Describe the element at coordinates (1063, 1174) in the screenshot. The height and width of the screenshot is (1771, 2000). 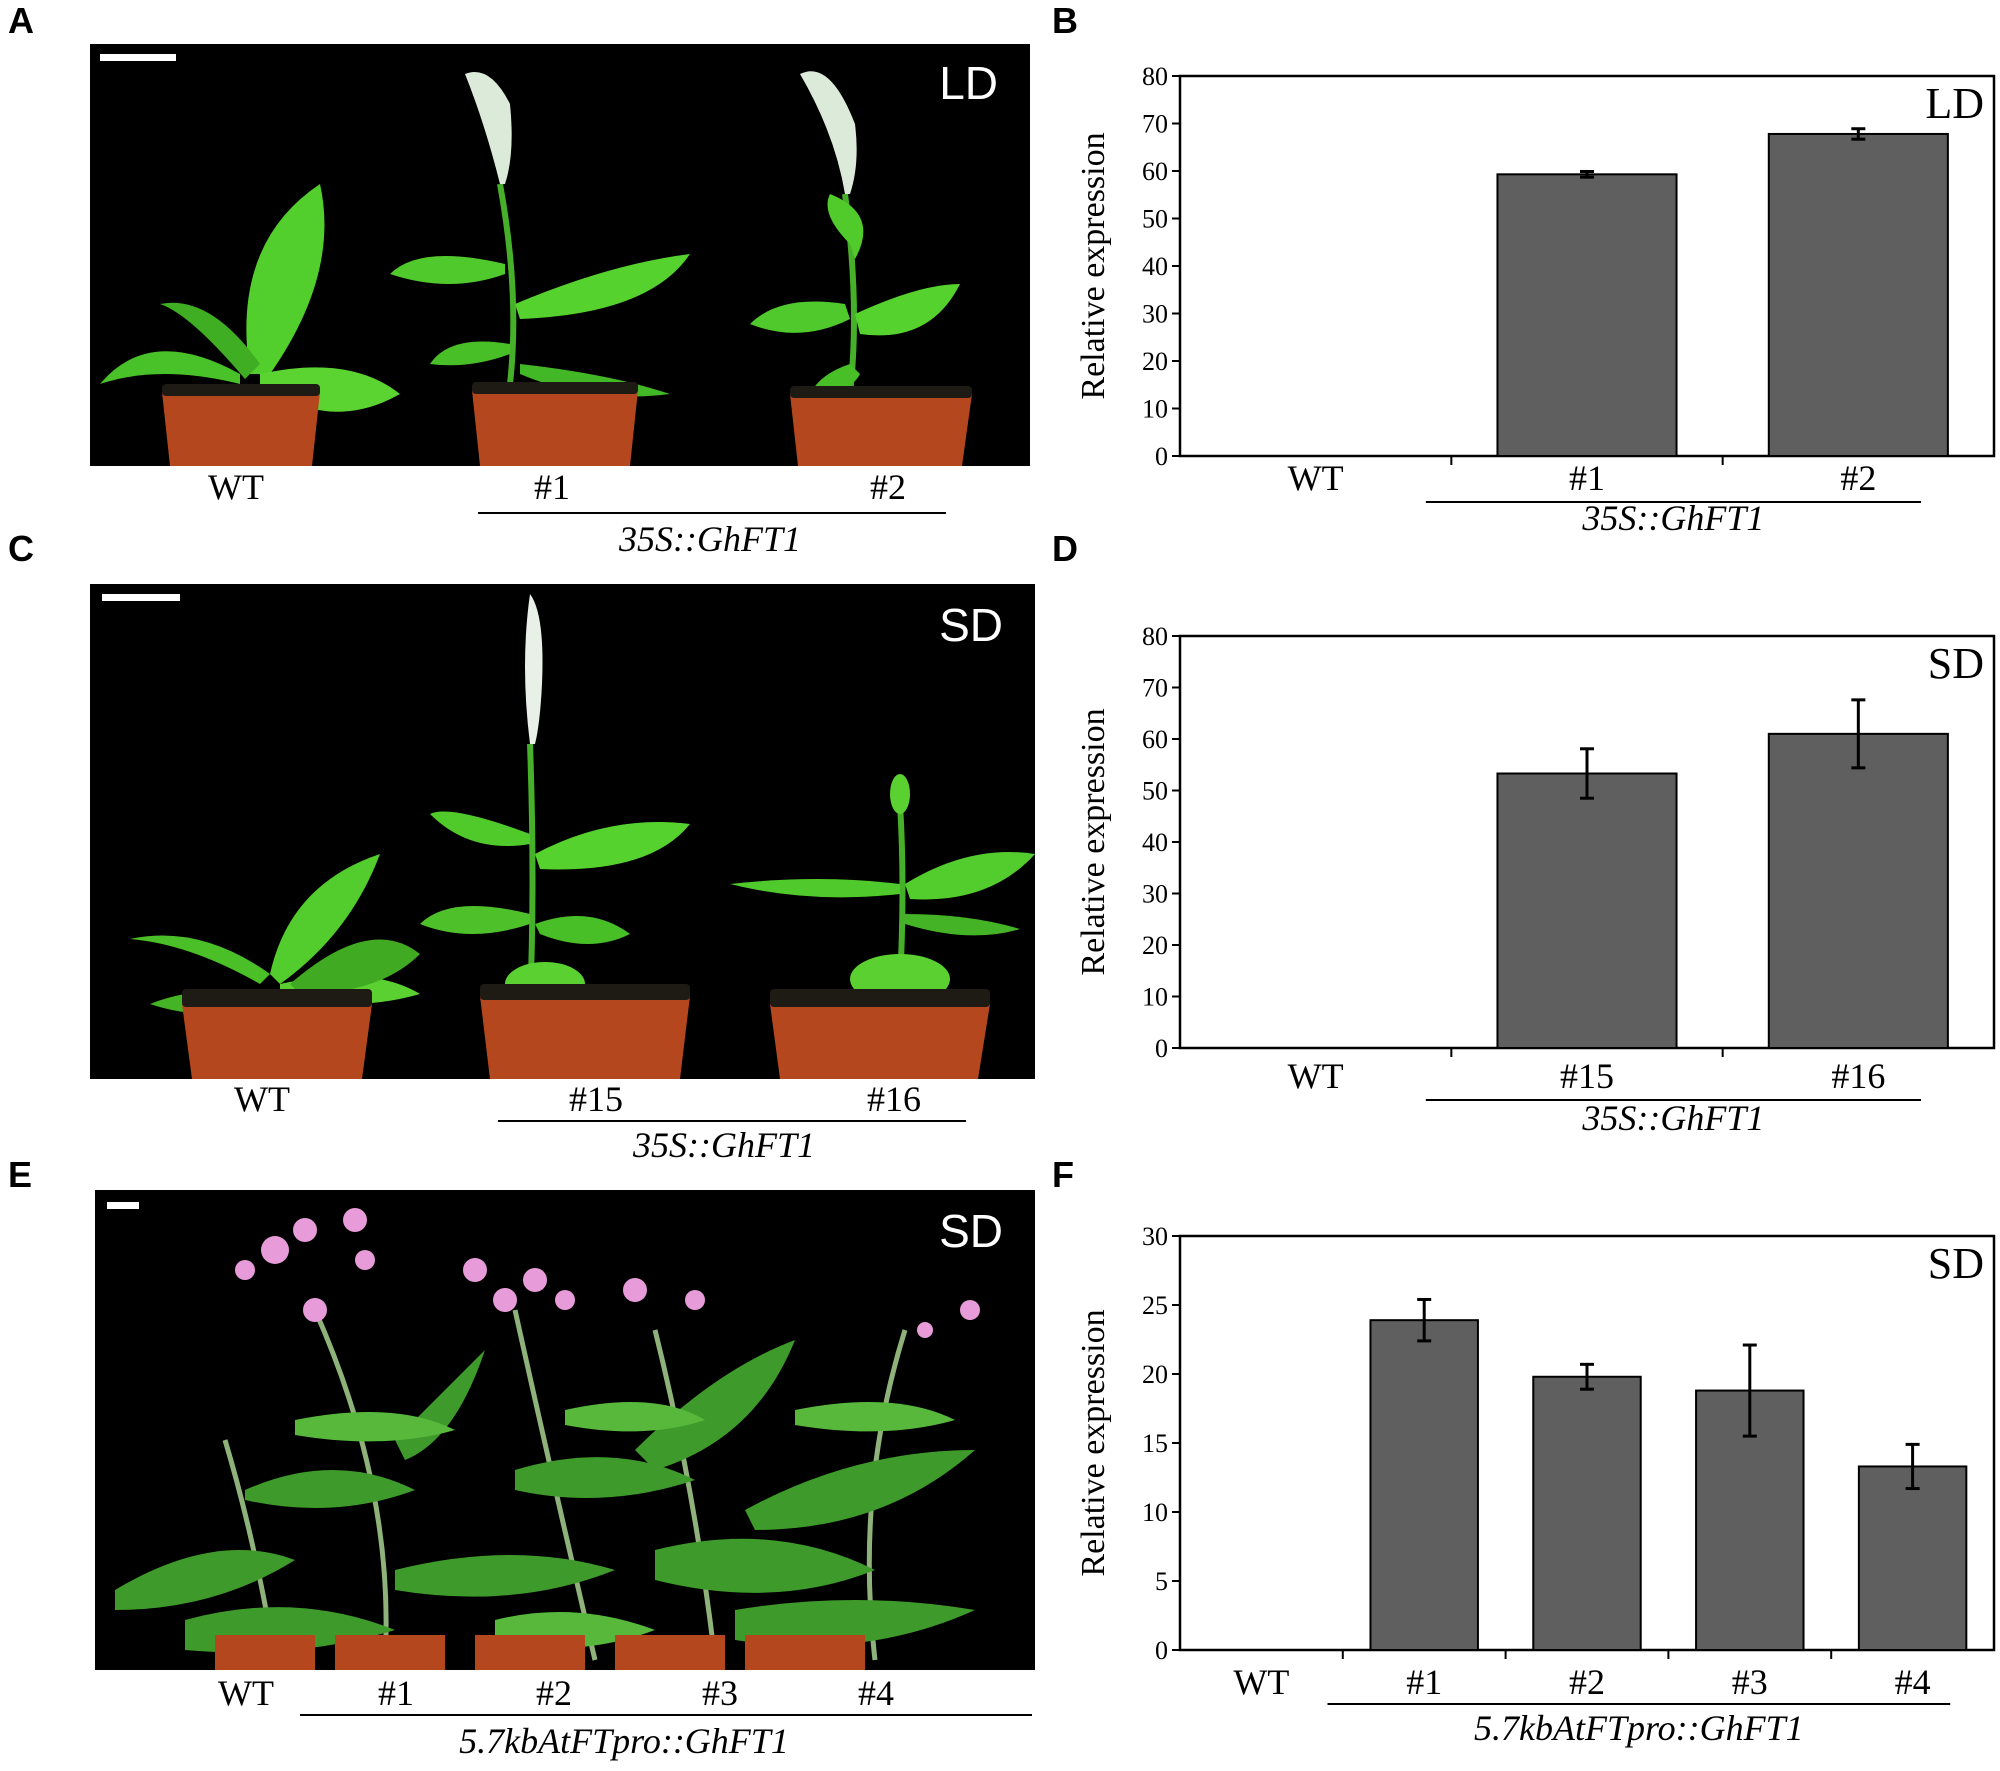
I see `panel-letter-f: F` at that location.